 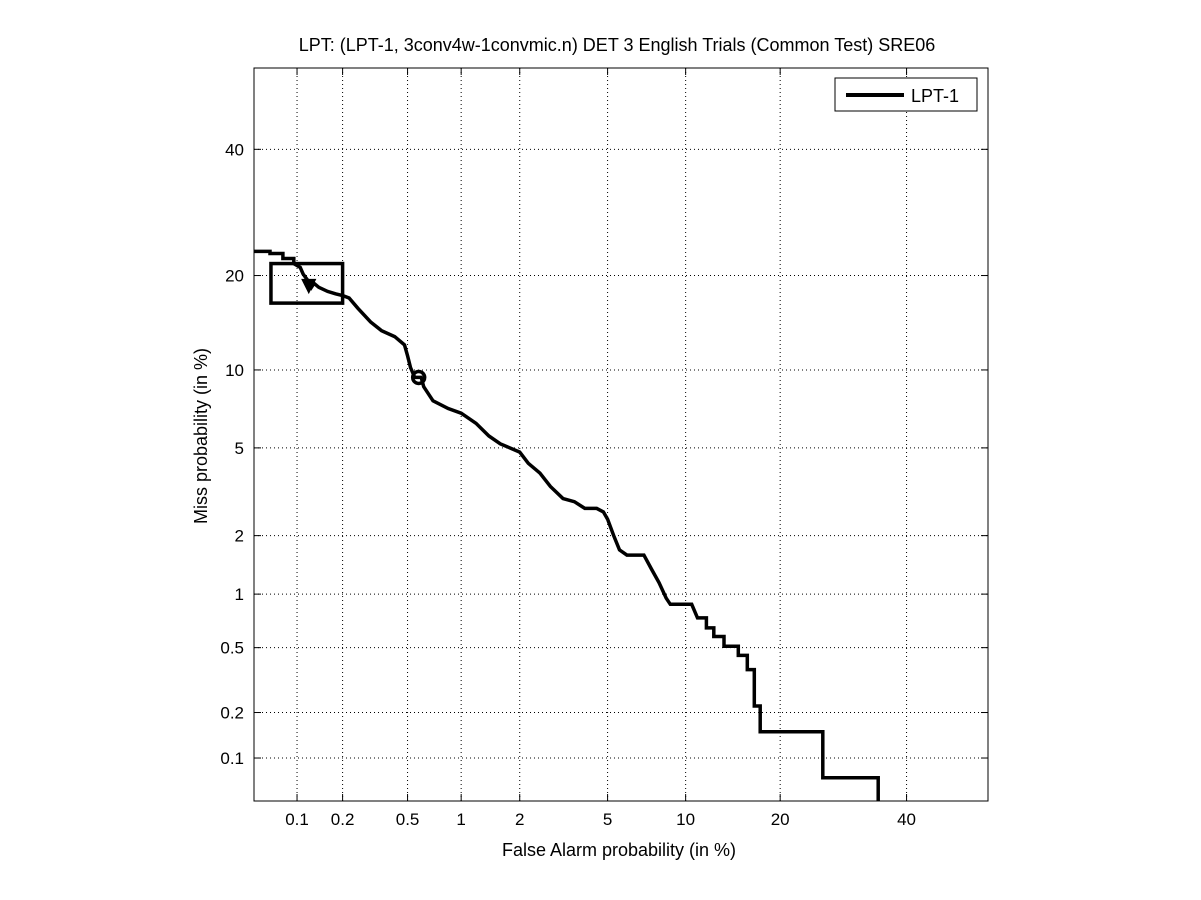 What do you see at coordinates (906, 94) in the screenshot?
I see `legend: LPT-1` at bounding box center [906, 94].